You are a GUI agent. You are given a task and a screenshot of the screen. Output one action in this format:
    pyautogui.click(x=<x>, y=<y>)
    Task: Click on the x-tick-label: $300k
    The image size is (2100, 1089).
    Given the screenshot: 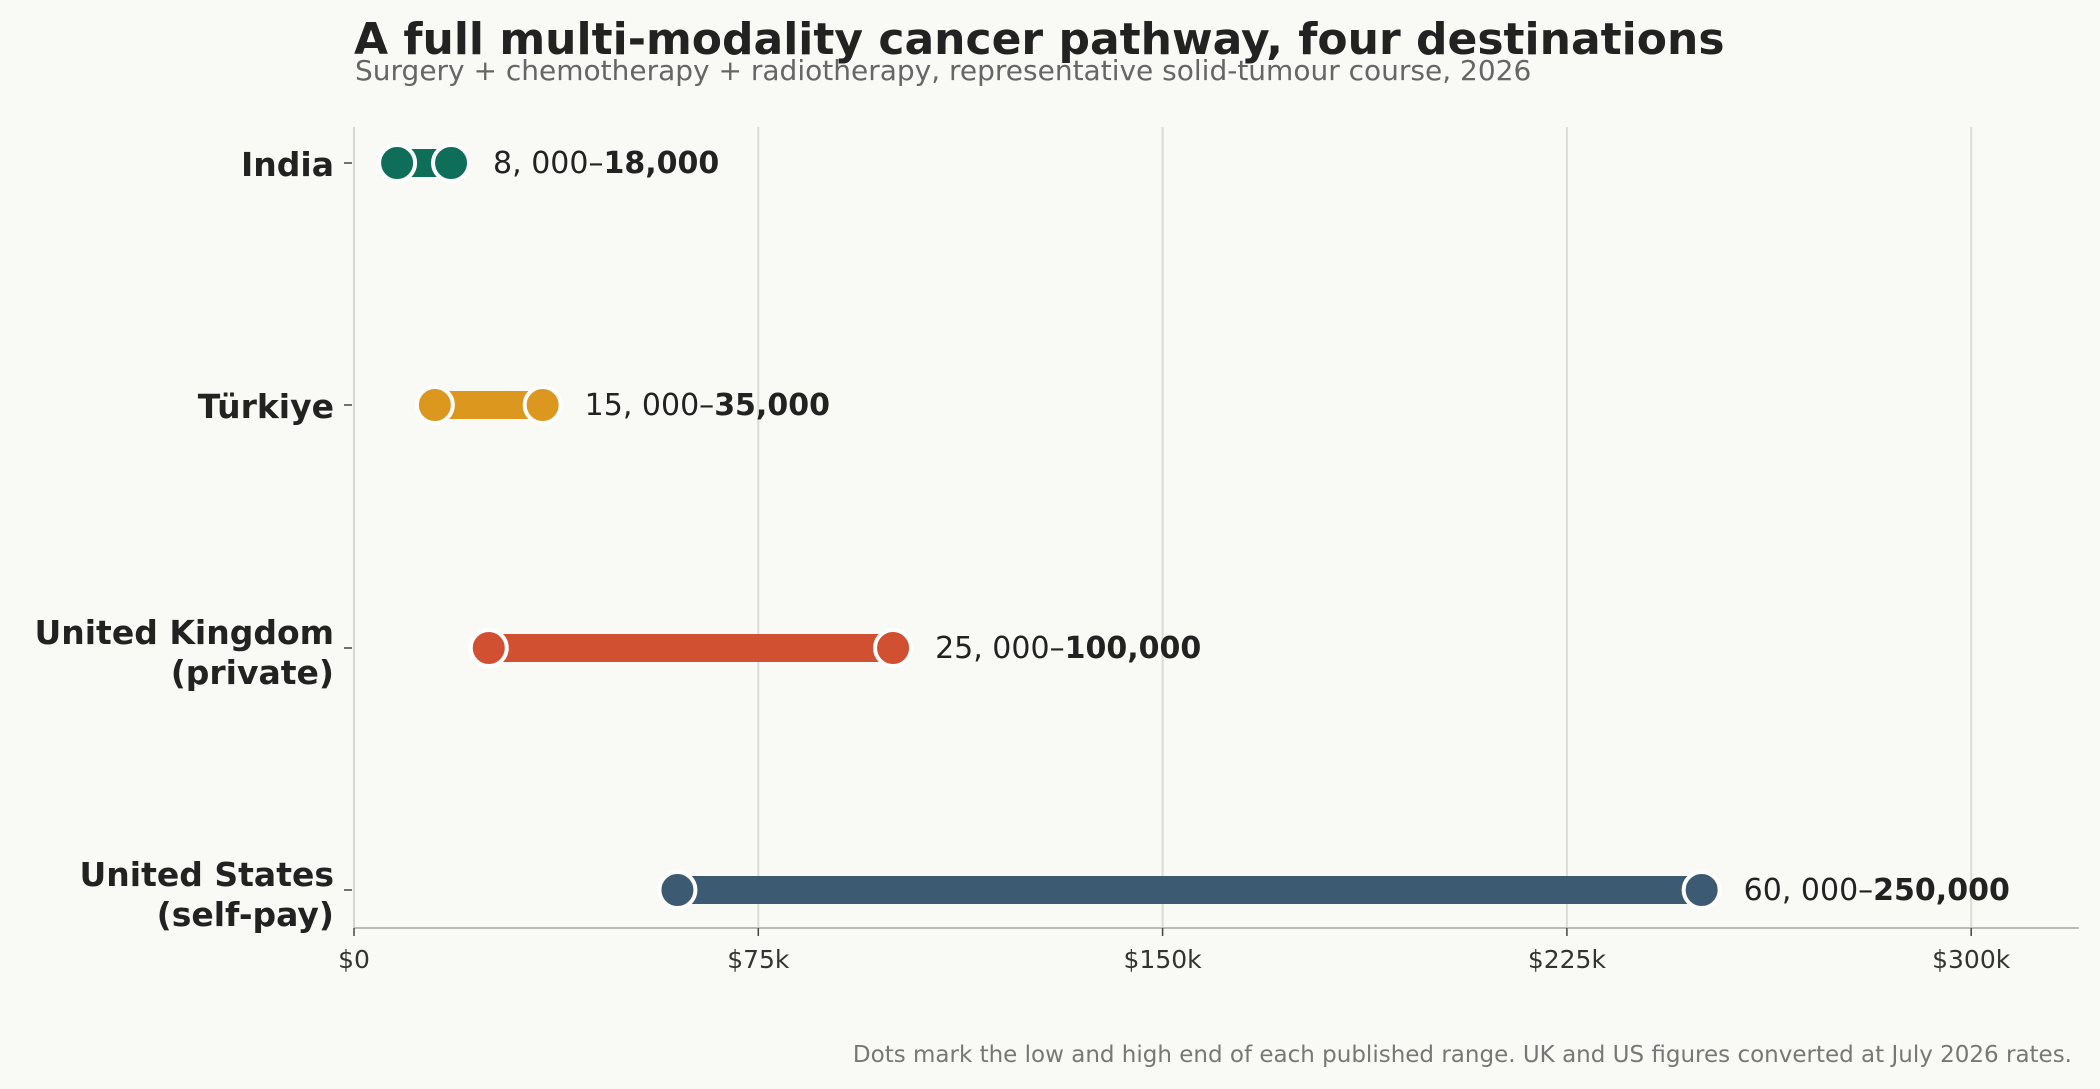 What is the action you would take?
    pyautogui.click(x=1971, y=959)
    